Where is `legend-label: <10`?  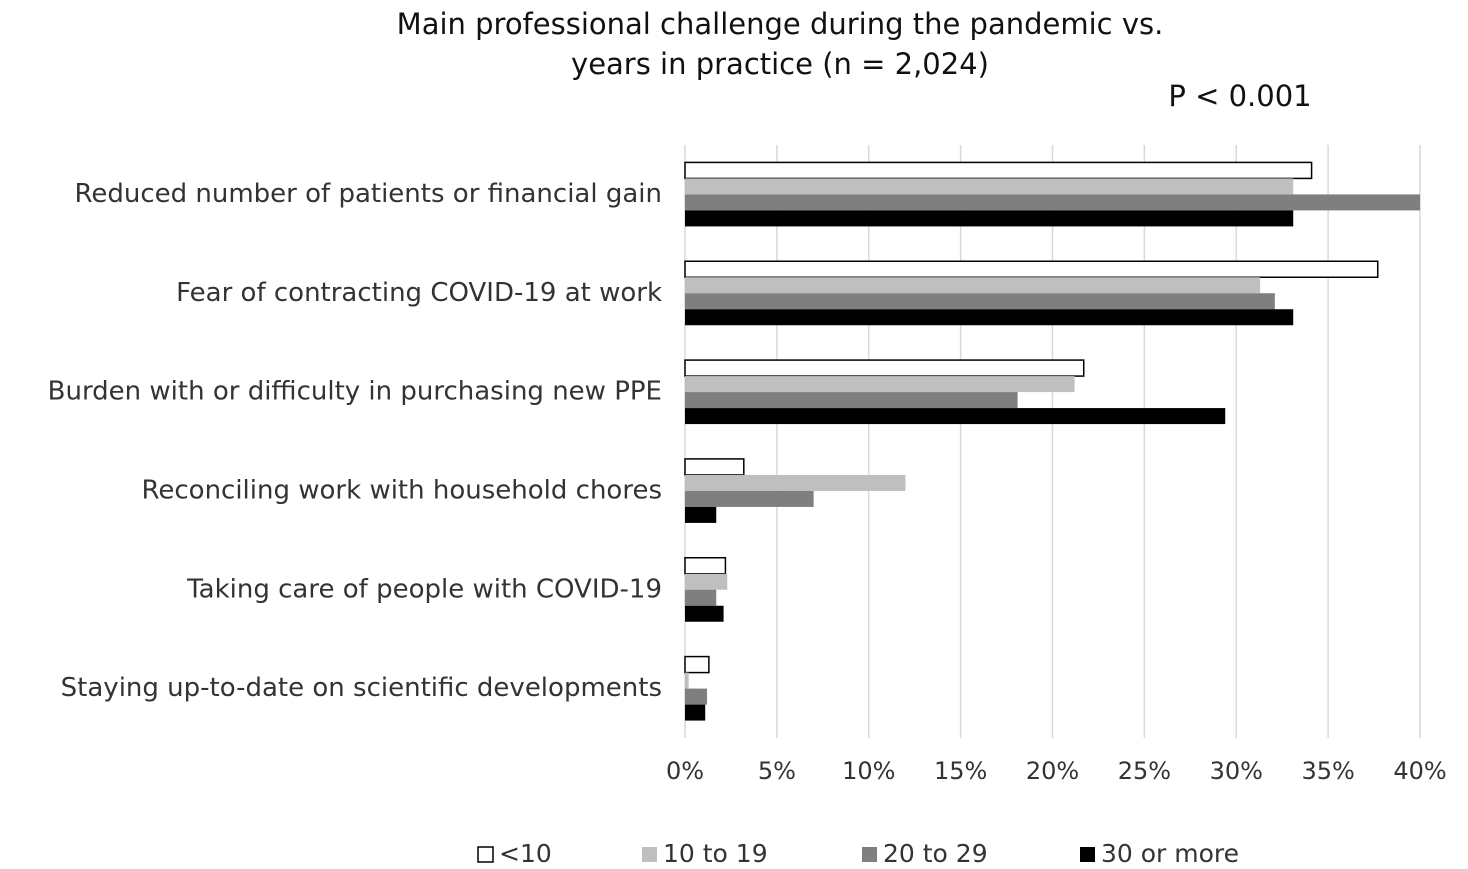 legend-label: <10 is located at coordinates (525, 853).